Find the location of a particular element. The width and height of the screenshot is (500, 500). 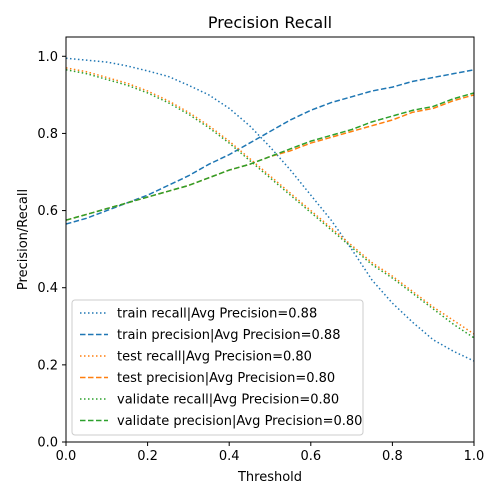

y-tick-label: 1.0 is located at coordinates (47, 57).